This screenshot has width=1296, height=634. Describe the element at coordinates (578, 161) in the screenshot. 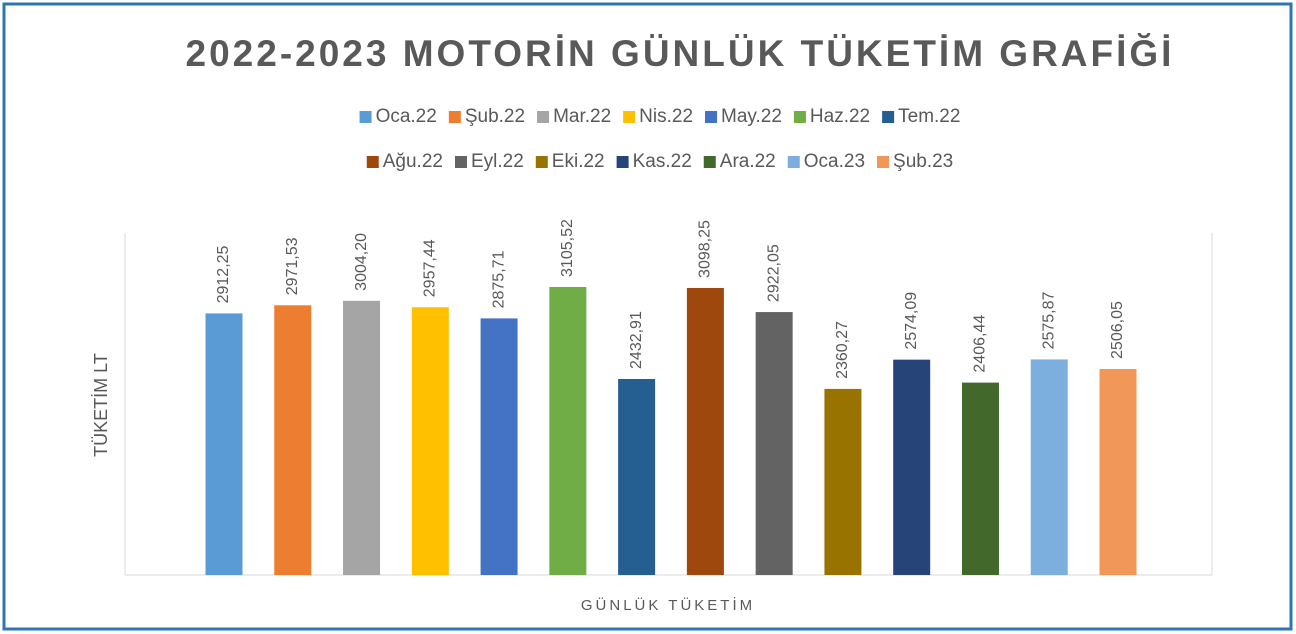

I see `legend-label: Eki.22` at that location.